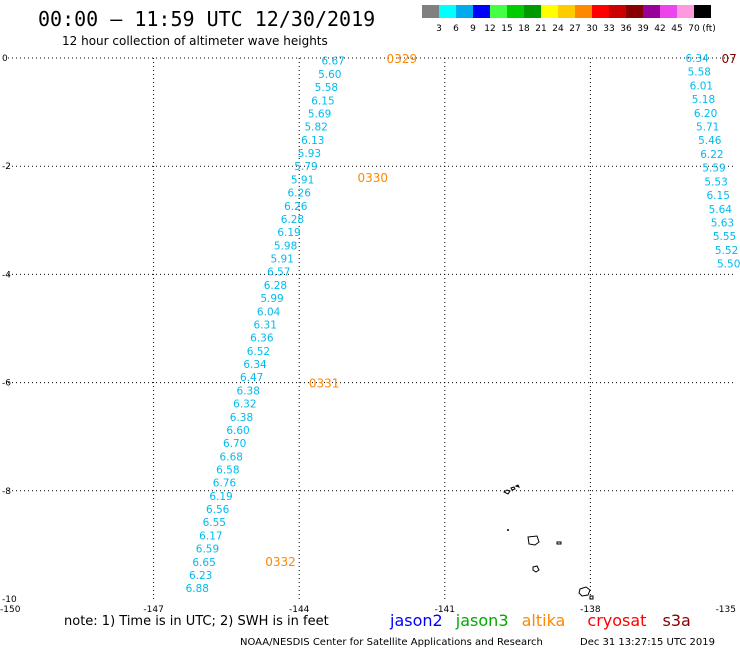 The image size is (740, 650). I want to click on y-tick-label: -2, so click(6, 167).